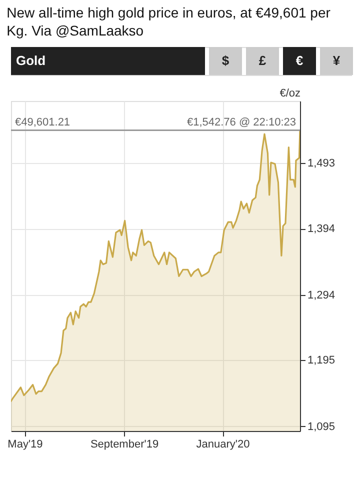  I want to click on annotation: €49,601.21, so click(42, 122).